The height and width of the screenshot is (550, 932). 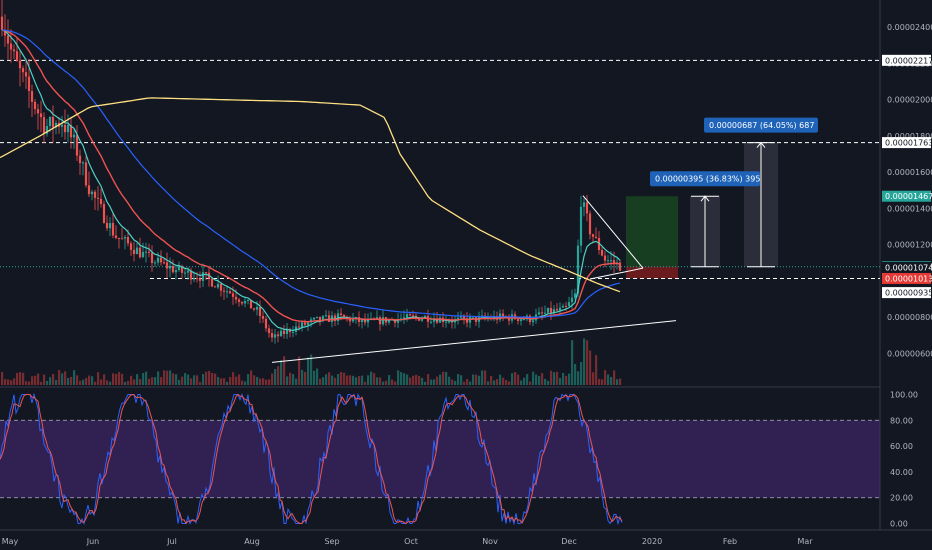 I want to click on stoch-tick-5: 0.00, so click(x=899, y=524).